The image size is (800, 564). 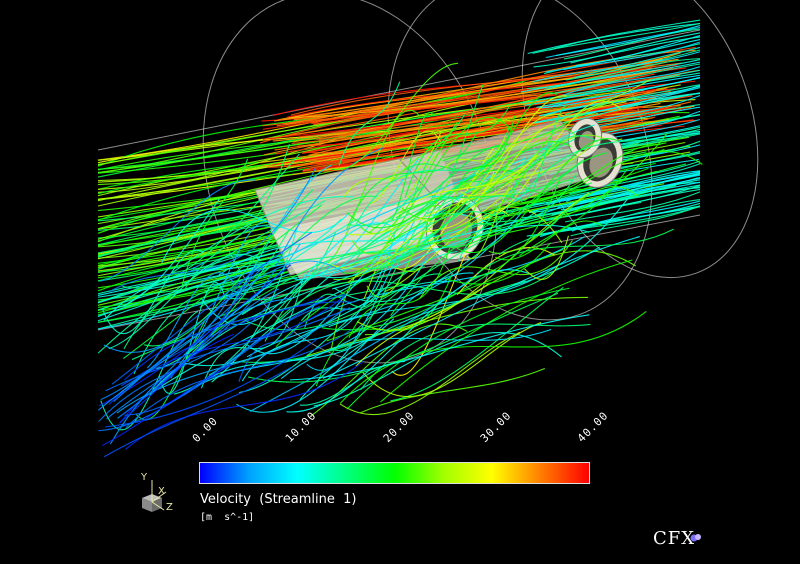 I want to click on cfx-logo-icon, so click(x=695, y=538).